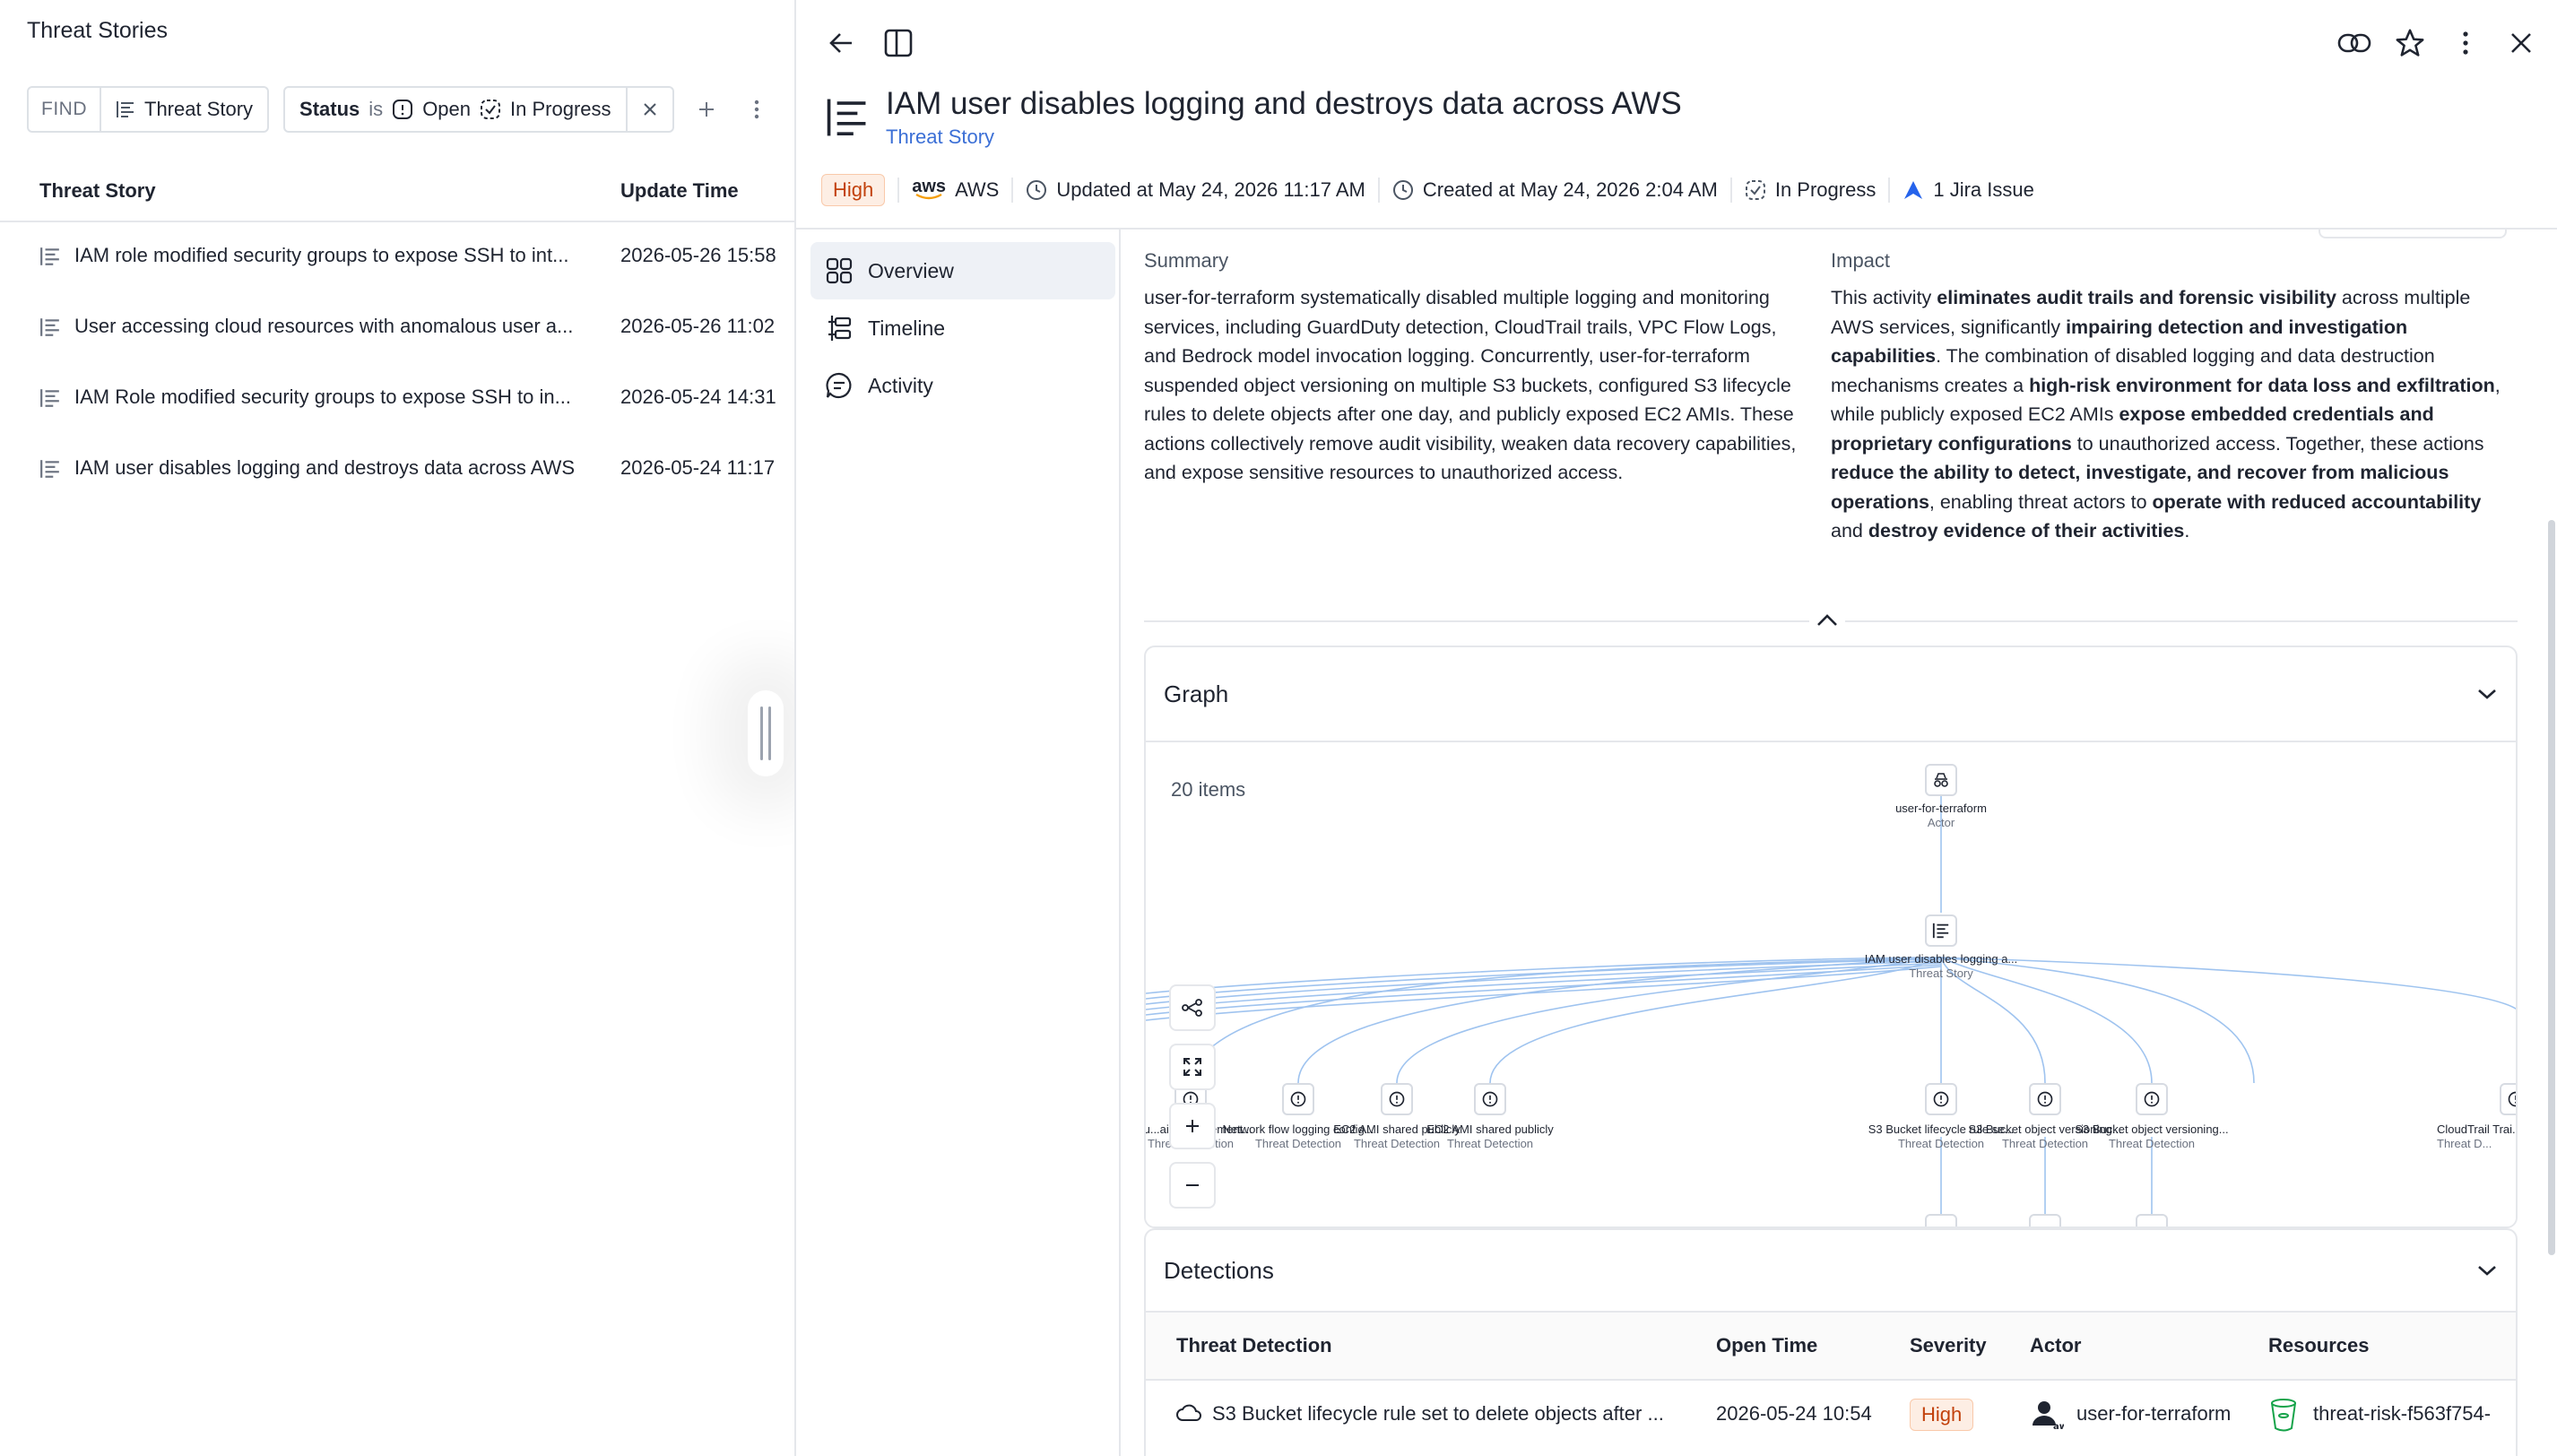 This screenshot has height=1456, width=2557. Describe the element at coordinates (698, 326) in the screenshot. I see `story-update-time: 2026-05-26 11:02` at that location.